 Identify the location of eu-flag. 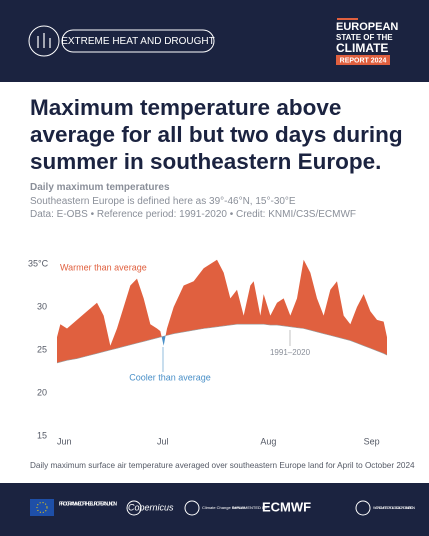
(42, 507).